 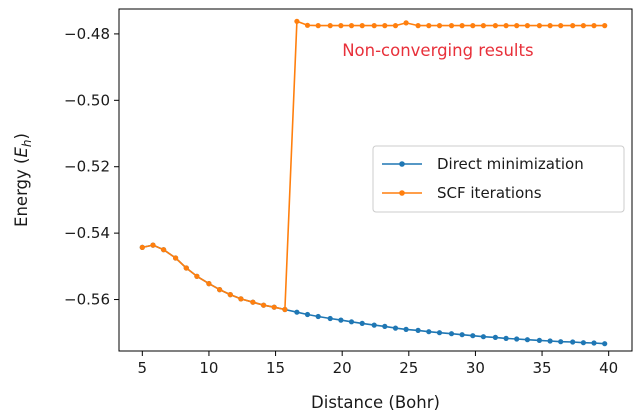 What do you see at coordinates (143, 368) in the screenshot?
I see `x-tick-label: 5` at bounding box center [143, 368].